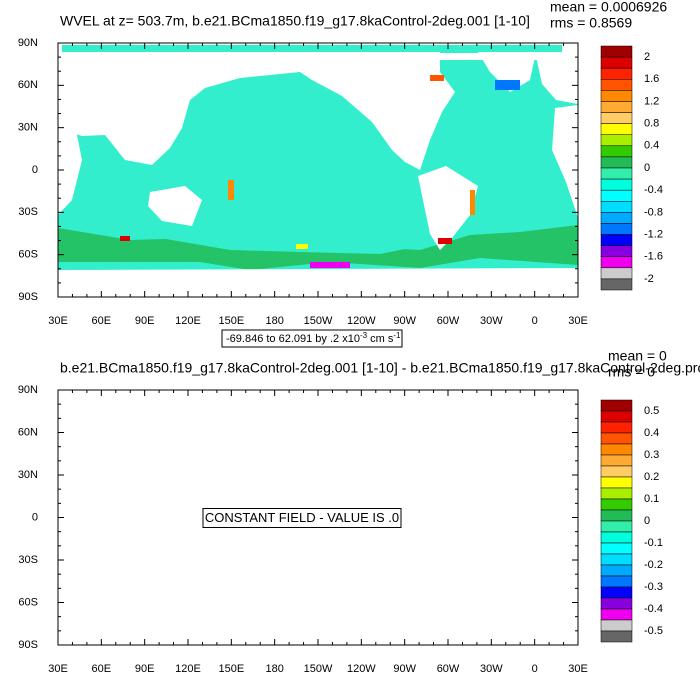 The height and width of the screenshot is (700, 700). Describe the element at coordinates (653, 565) in the screenshot. I see `colorbar-label: -0.2` at that location.